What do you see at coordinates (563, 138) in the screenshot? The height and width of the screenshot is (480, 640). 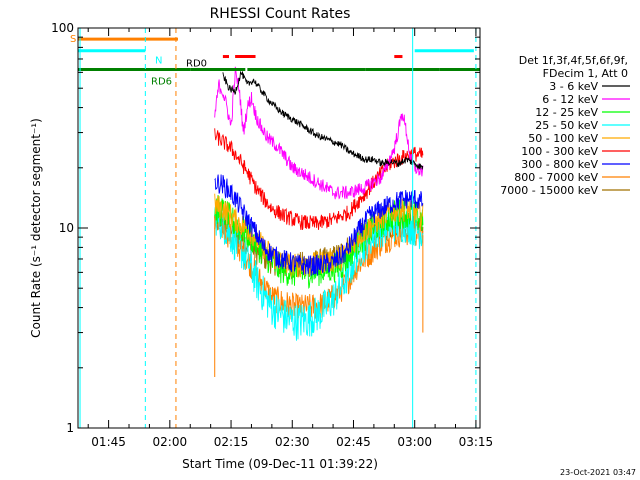 I see `legend-label-50-100-kev: 50 - 100 keV` at bounding box center [563, 138].